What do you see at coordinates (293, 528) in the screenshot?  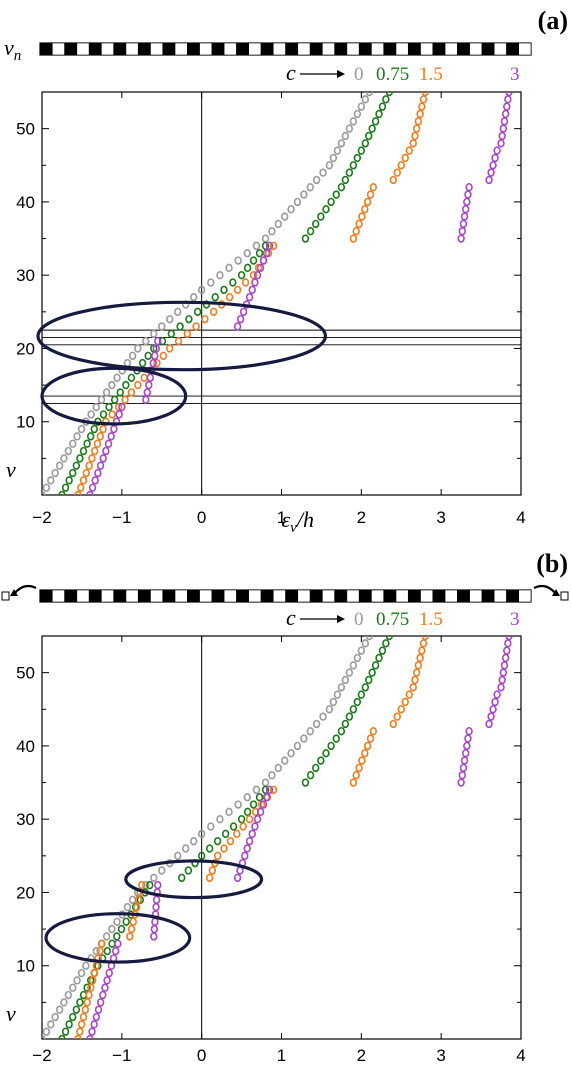 I see `x-axis-label-sub: ν` at bounding box center [293, 528].